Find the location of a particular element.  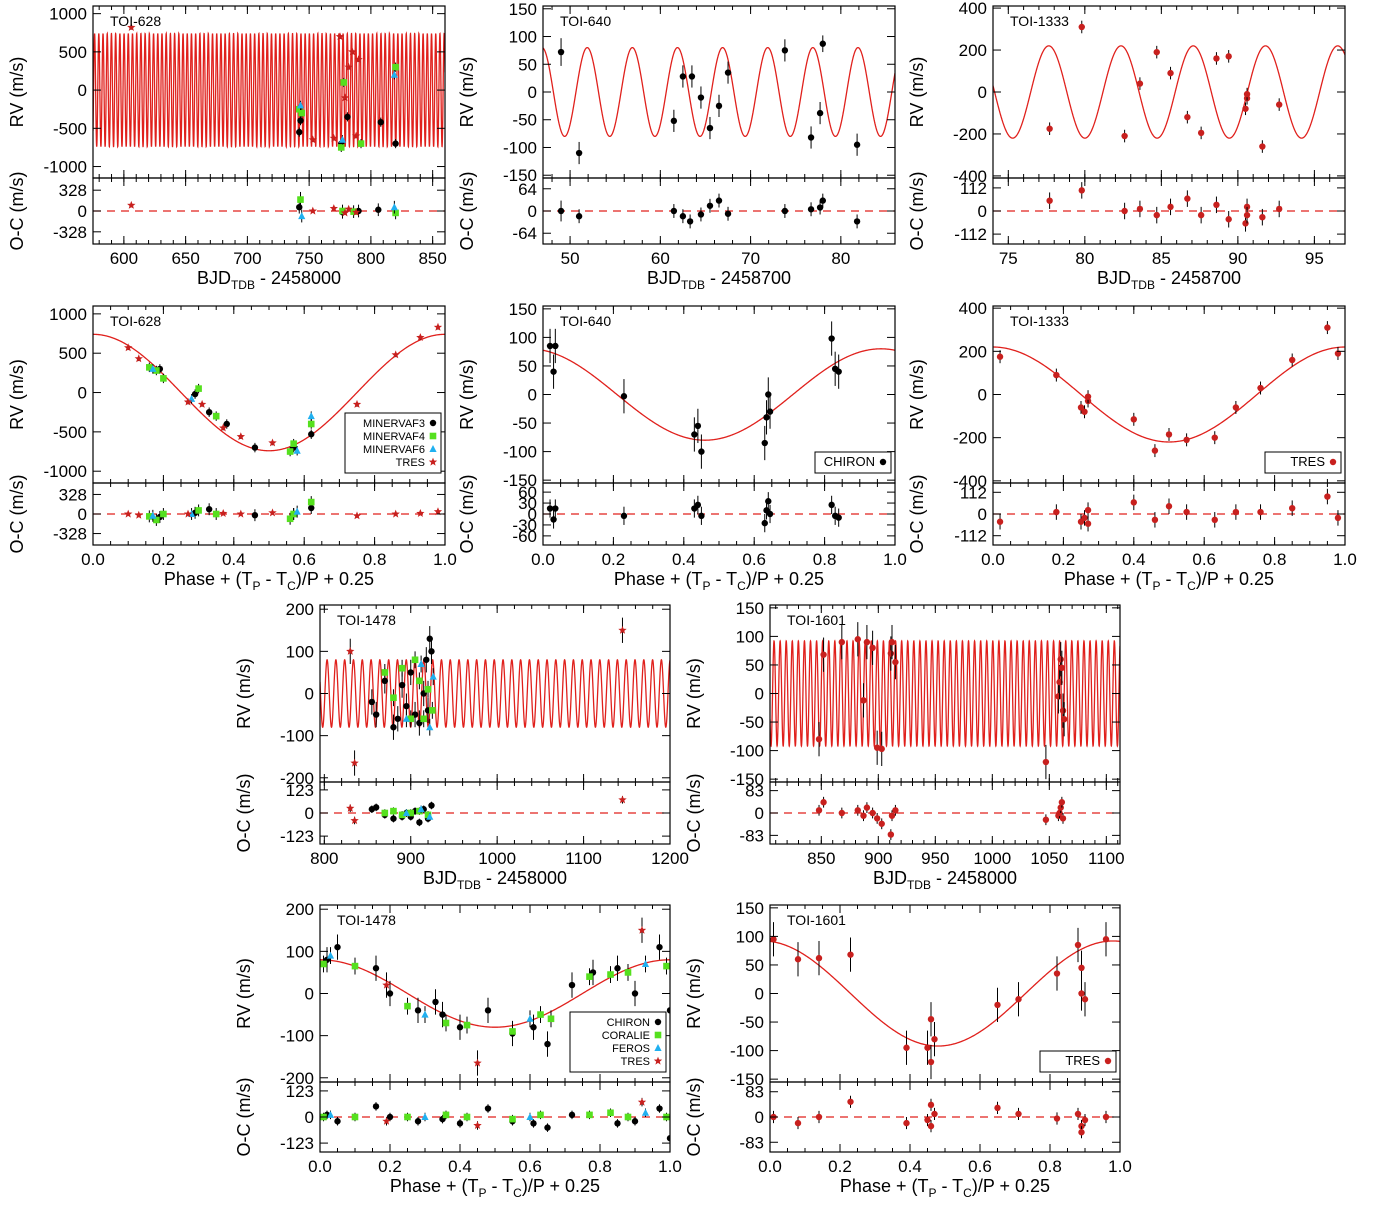

model-curve is located at coordinates (269, 90).